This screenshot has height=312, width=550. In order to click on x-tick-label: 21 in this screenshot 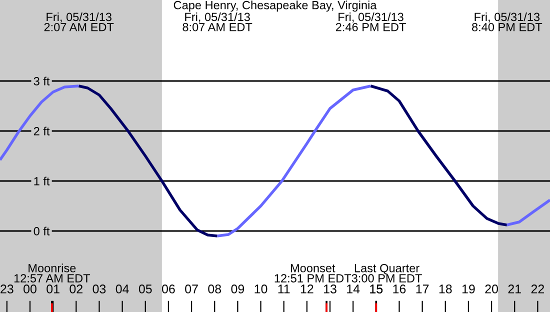, I will do `click(514, 289)`.